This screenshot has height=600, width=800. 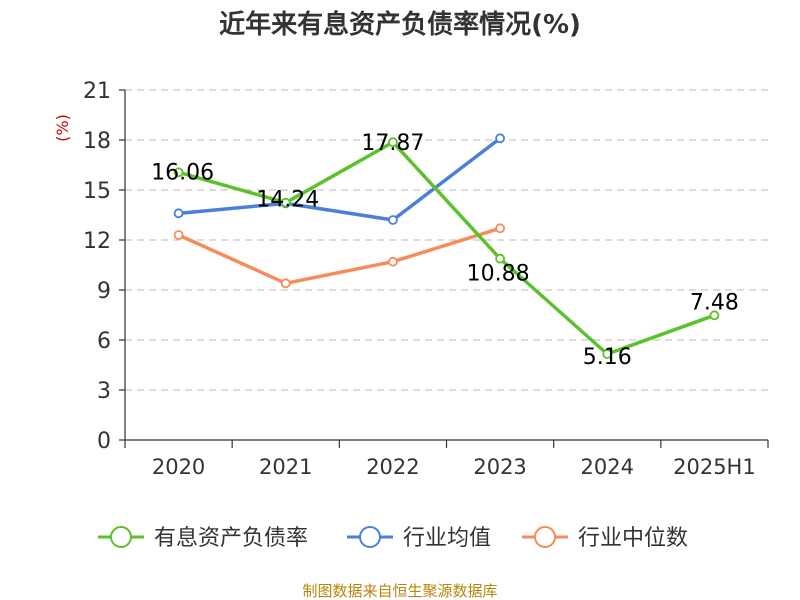 What do you see at coordinates (97, 141) in the screenshot?
I see `y-tick-label: 18` at bounding box center [97, 141].